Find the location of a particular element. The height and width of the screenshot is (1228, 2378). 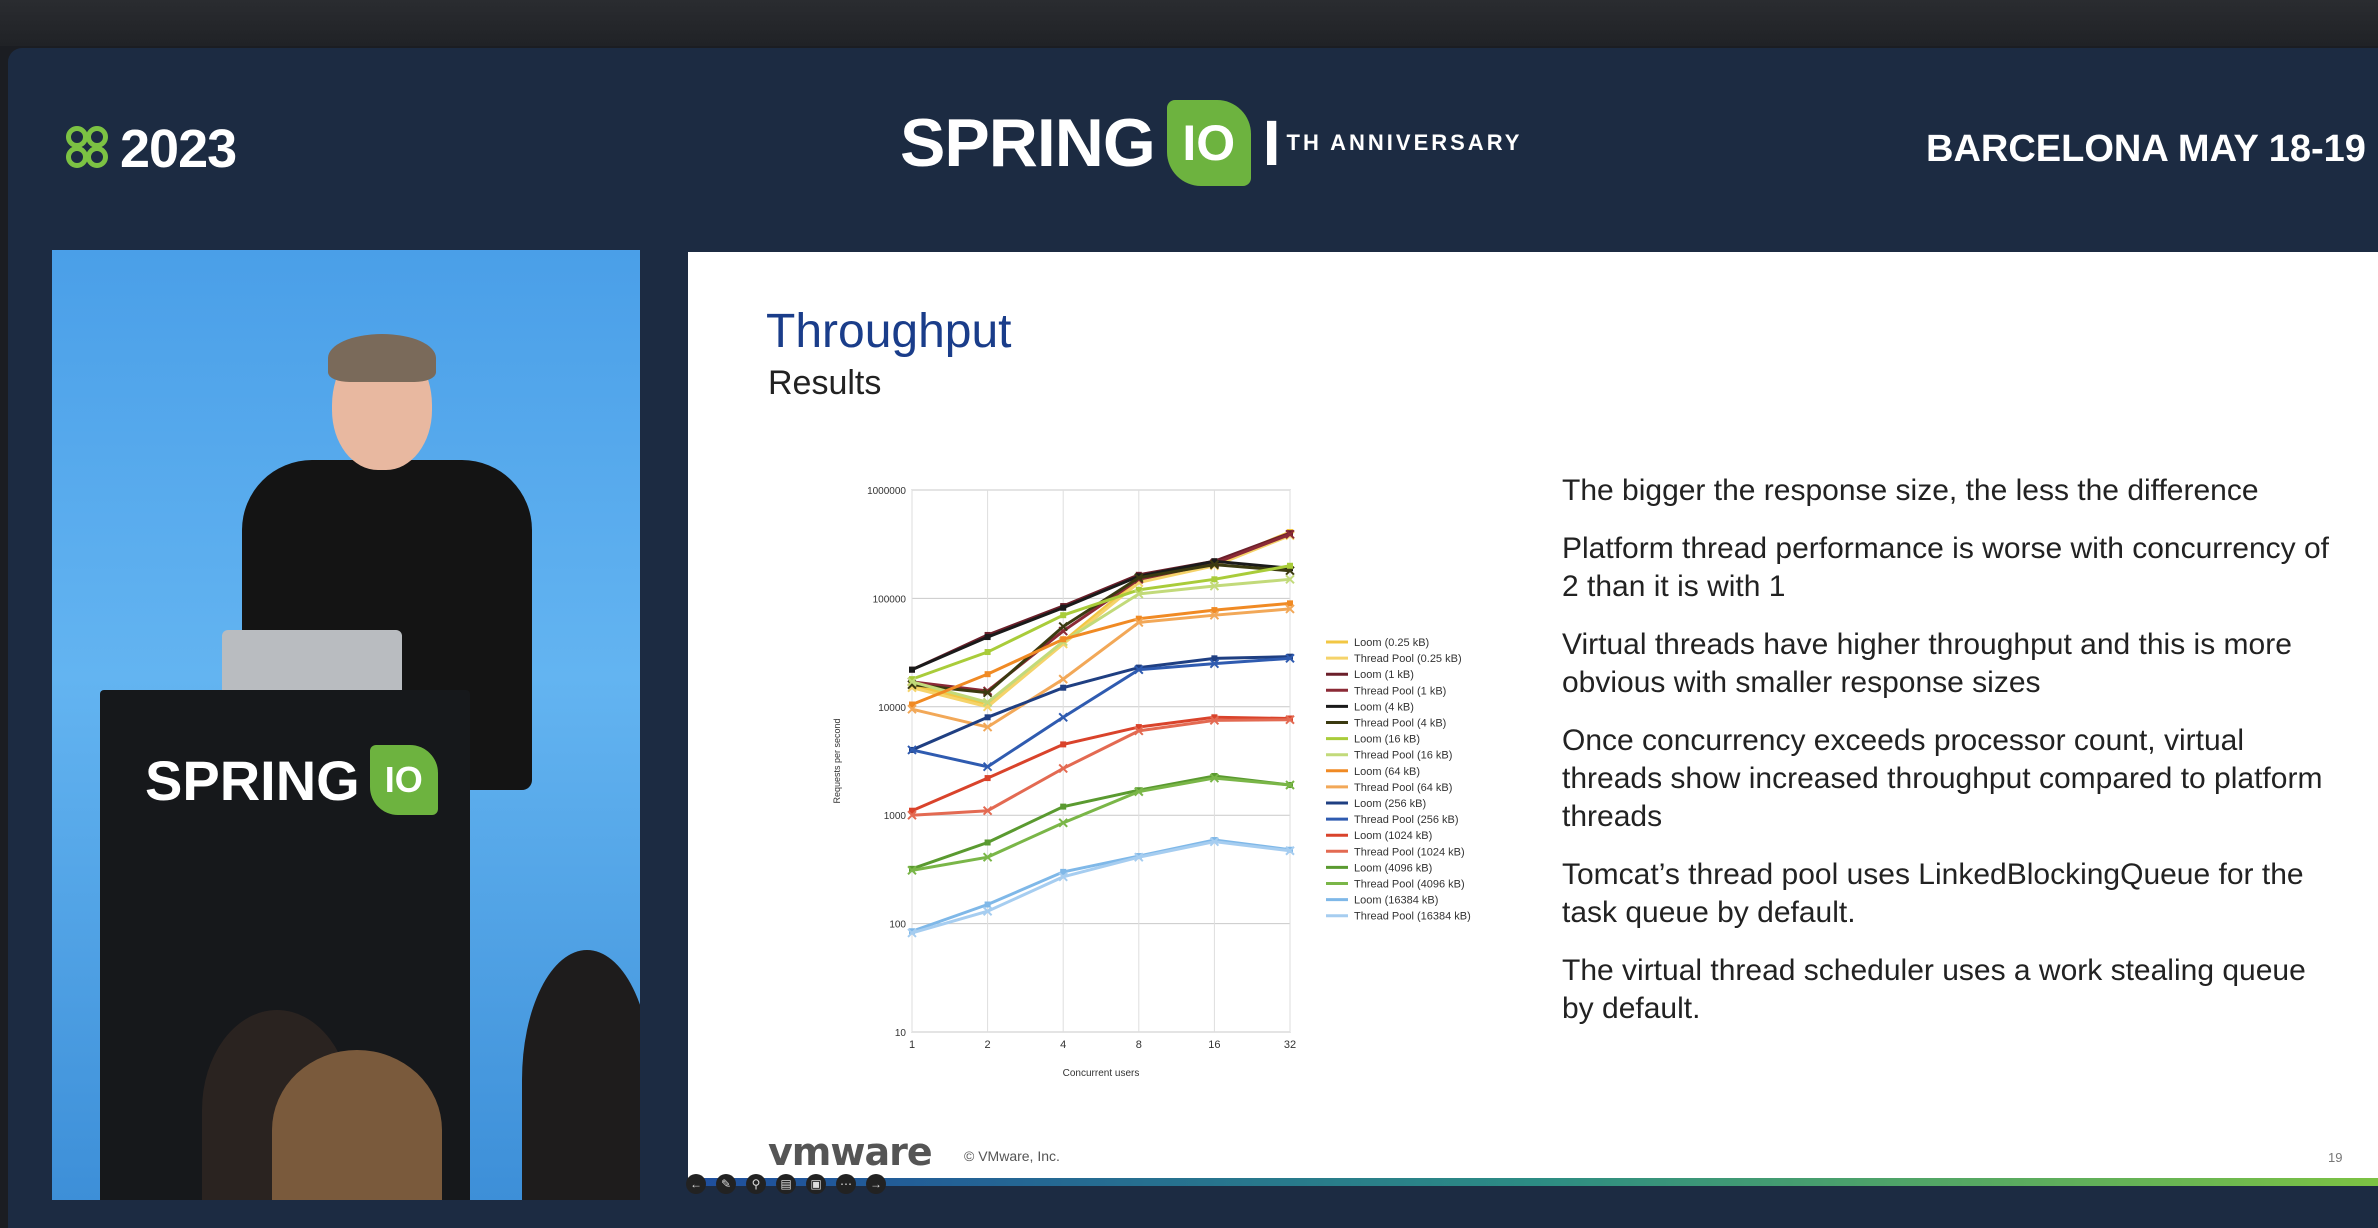

legend-label: Thread Pool (1 kB) is located at coordinates (1400, 691).